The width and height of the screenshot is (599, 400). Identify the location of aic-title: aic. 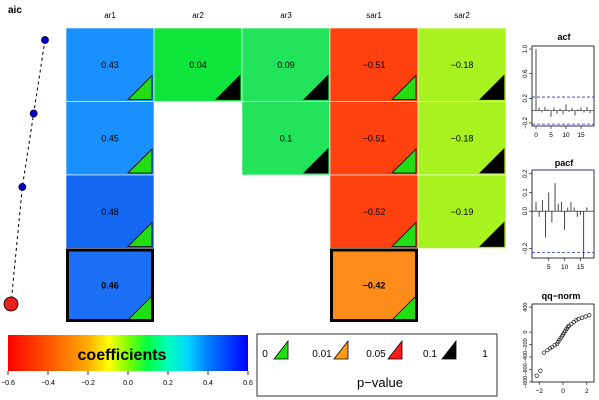
(15, 10).